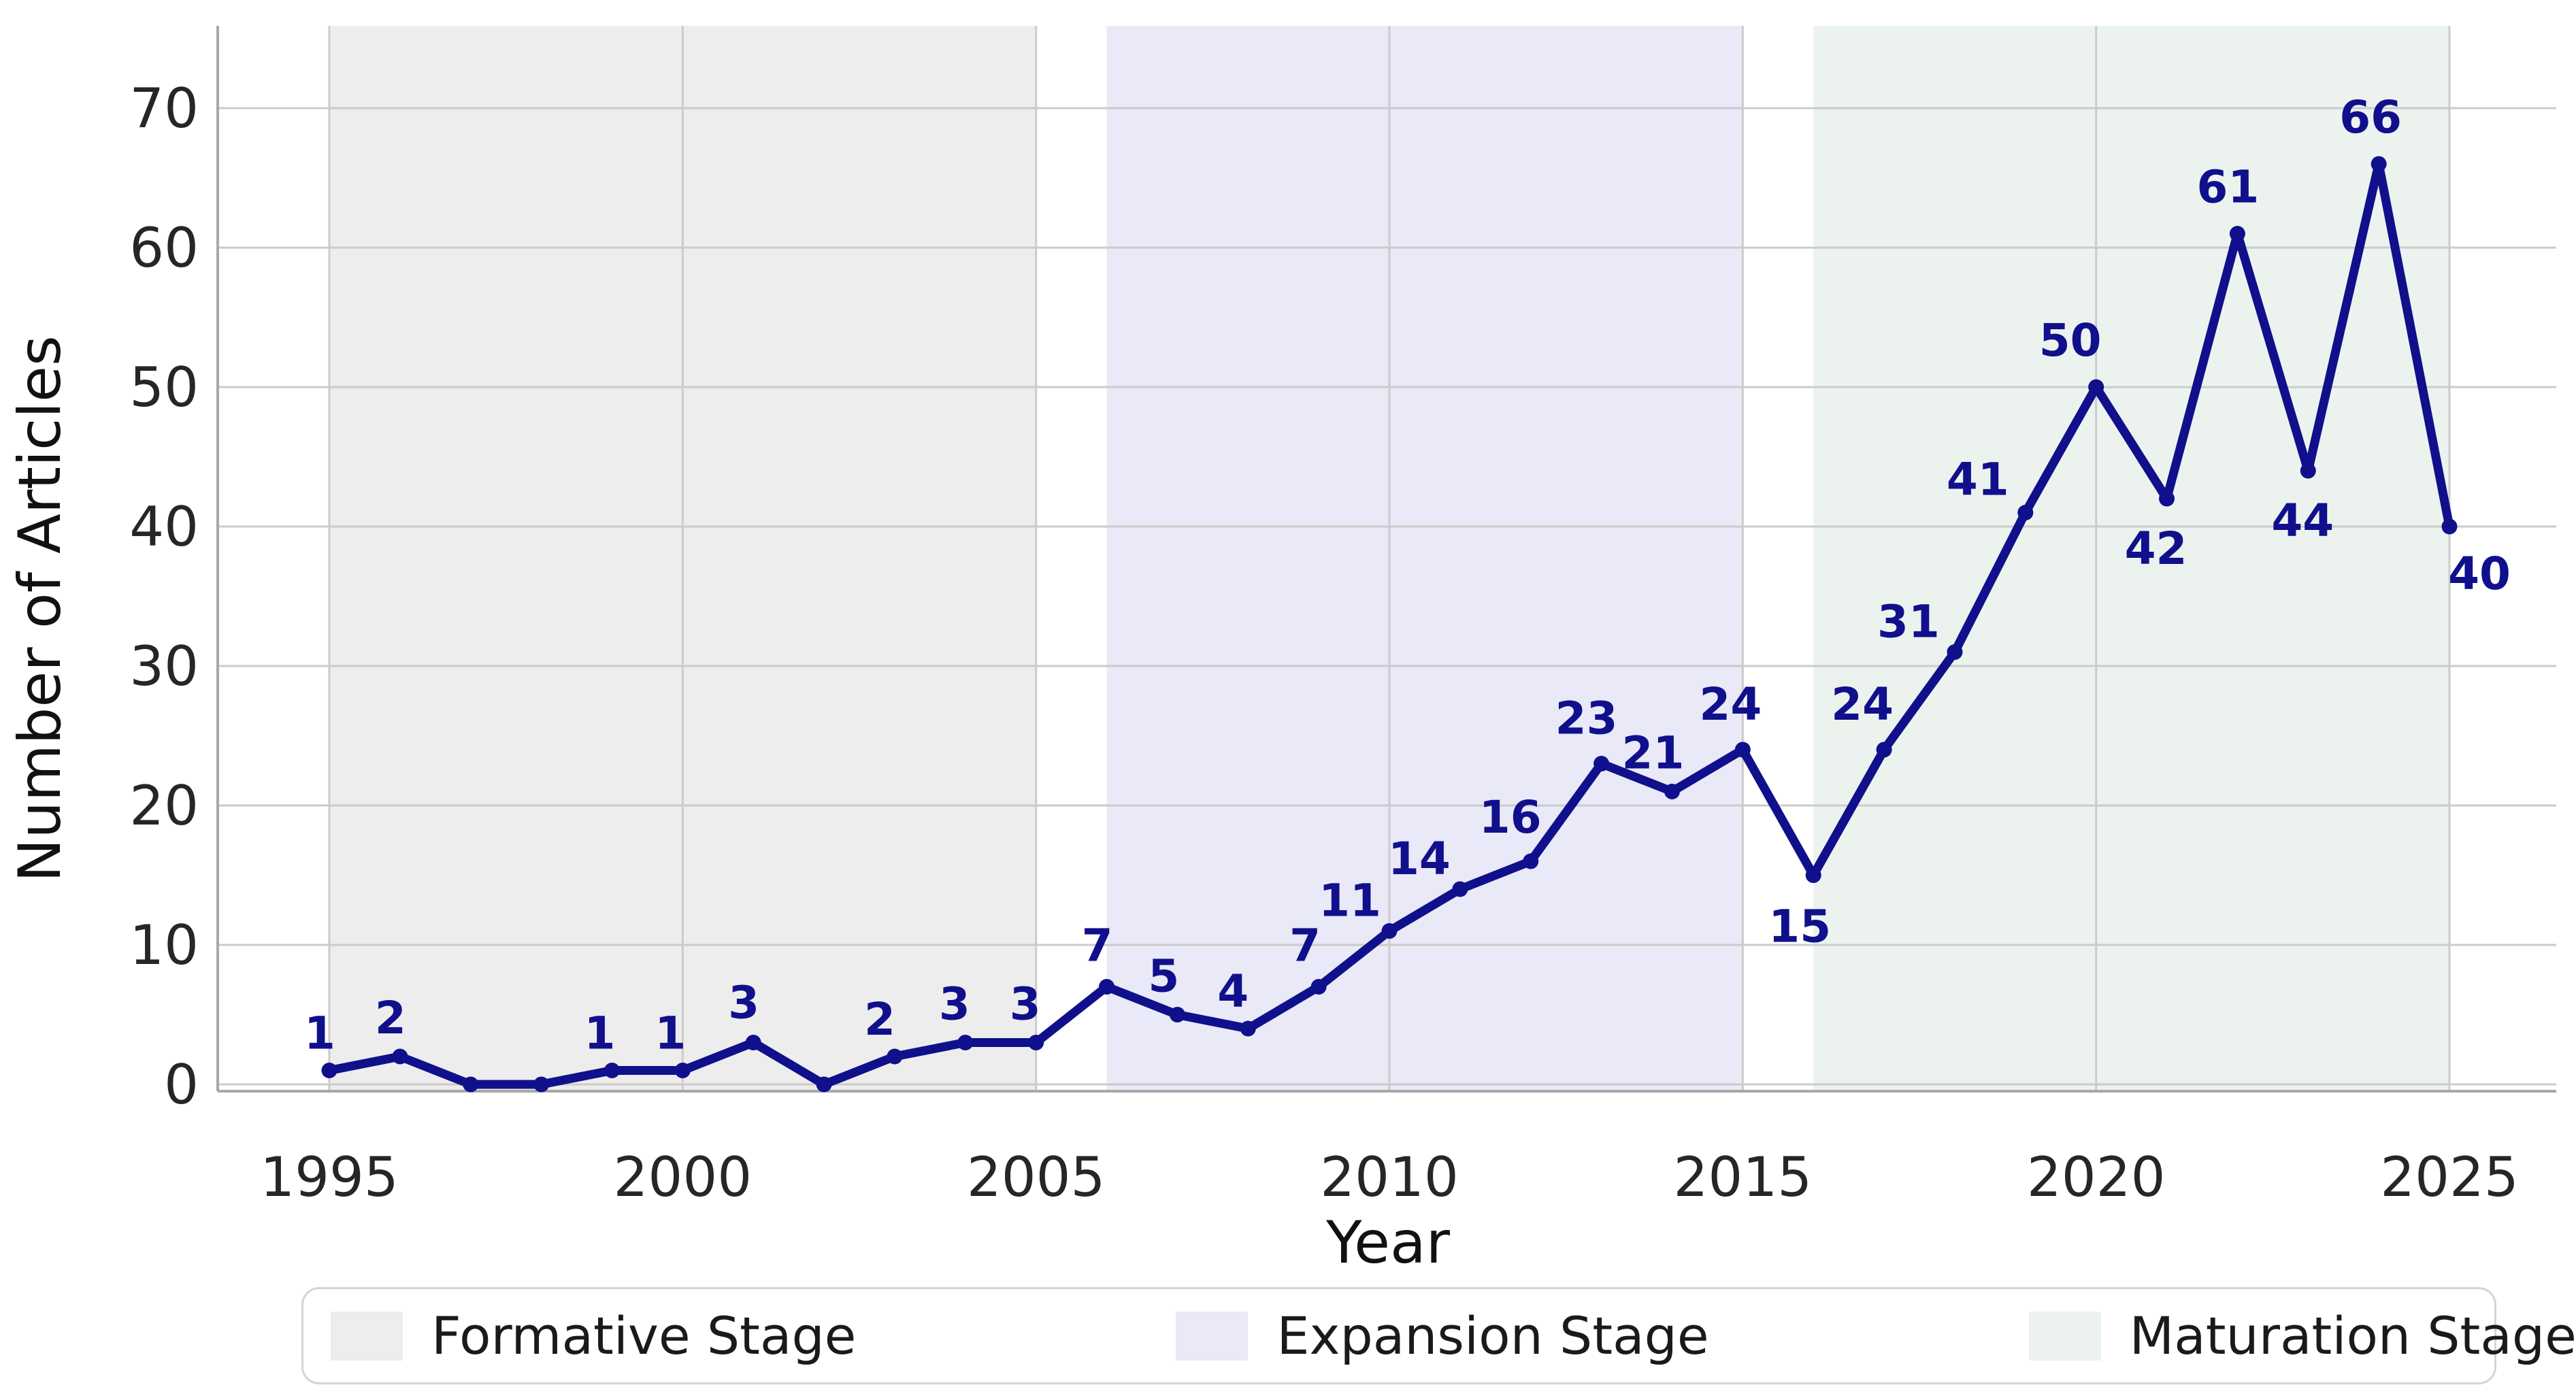 This screenshot has width=2576, height=1398. What do you see at coordinates (683, 1177) in the screenshot?
I see `x-tick-2000: 2000` at bounding box center [683, 1177].